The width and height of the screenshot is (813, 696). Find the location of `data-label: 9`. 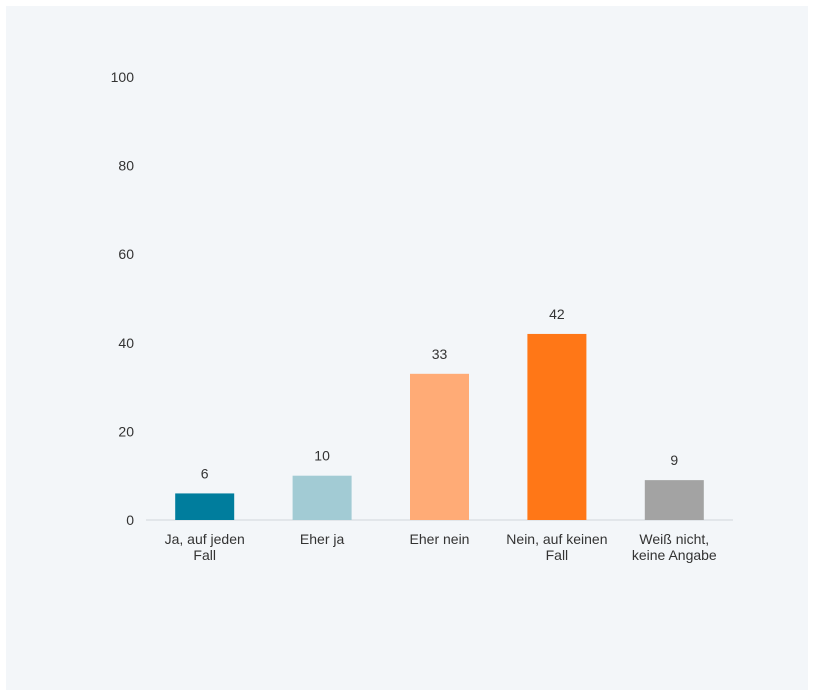

data-label: 9 is located at coordinates (674, 460).